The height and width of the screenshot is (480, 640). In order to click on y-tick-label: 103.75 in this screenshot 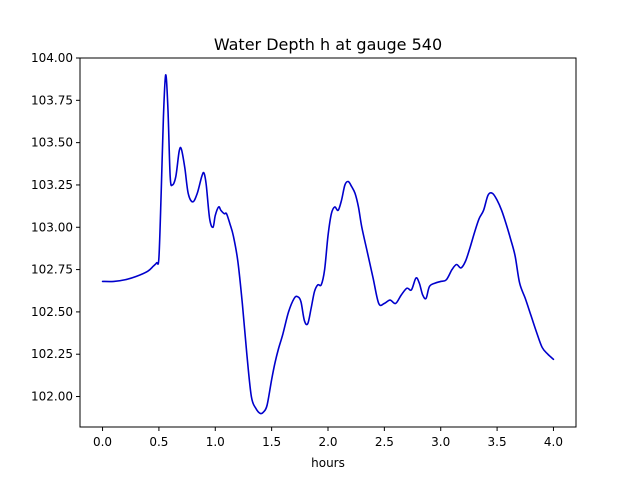, I will do `click(52, 100)`.